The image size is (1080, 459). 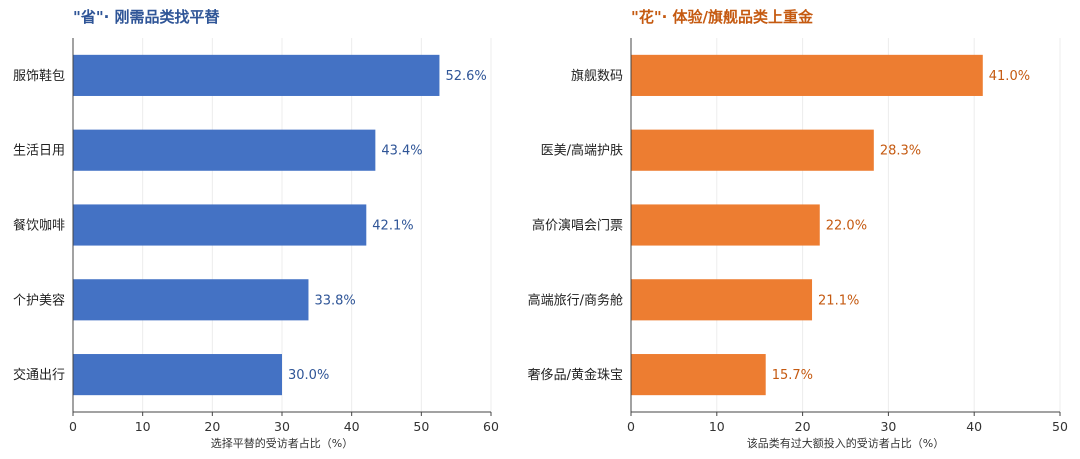 What do you see at coordinates (147, 17) in the screenshot?
I see `chart-title: "省"· 刚需品类找平替` at bounding box center [147, 17].